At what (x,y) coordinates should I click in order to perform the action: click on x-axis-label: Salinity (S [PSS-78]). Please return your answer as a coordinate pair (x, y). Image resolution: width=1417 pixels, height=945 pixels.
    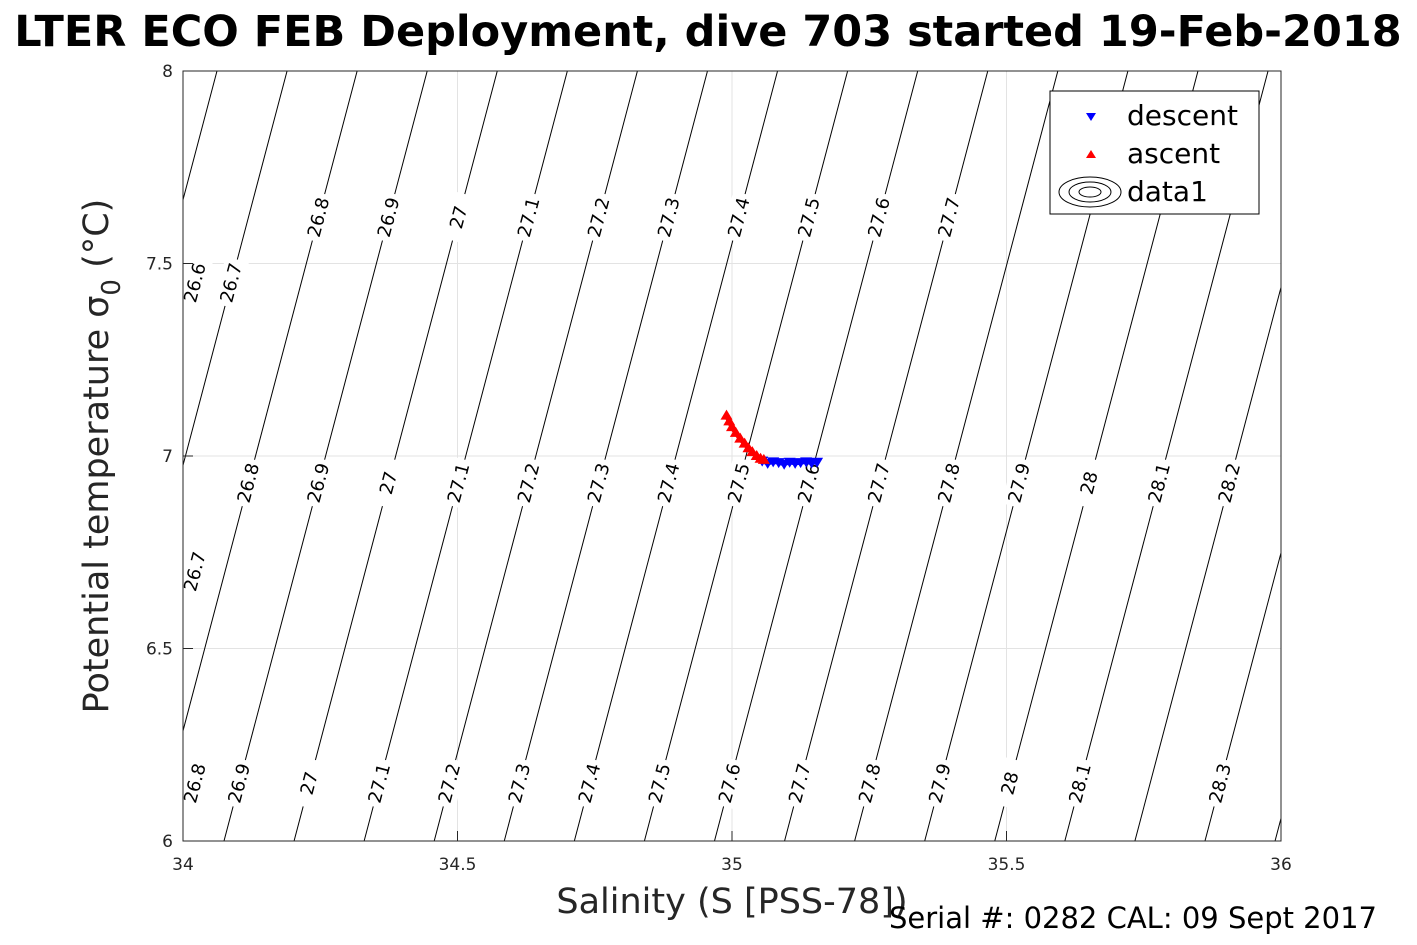
    Looking at the image, I should click on (731, 902).